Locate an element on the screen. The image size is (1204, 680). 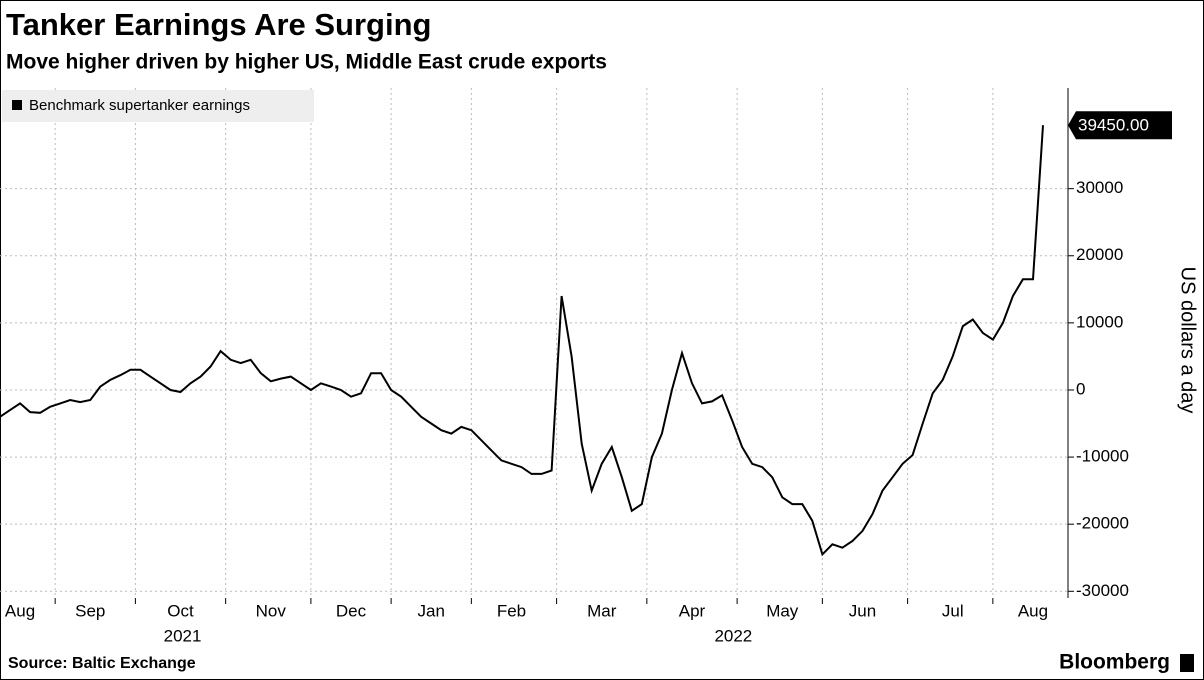
y-tick-label: -20000 is located at coordinates (1102, 523).